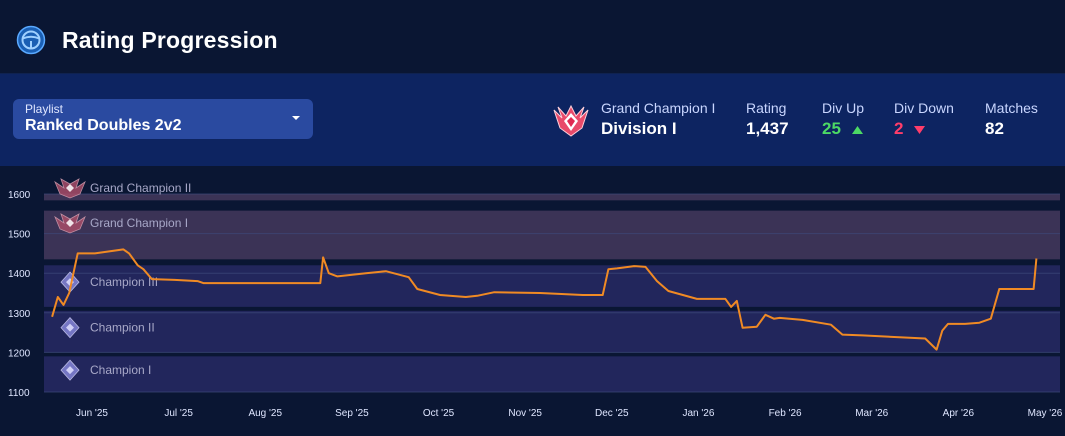  What do you see at coordinates (959, 413) in the screenshot?
I see `x-tick-label: Apr '26` at bounding box center [959, 413].